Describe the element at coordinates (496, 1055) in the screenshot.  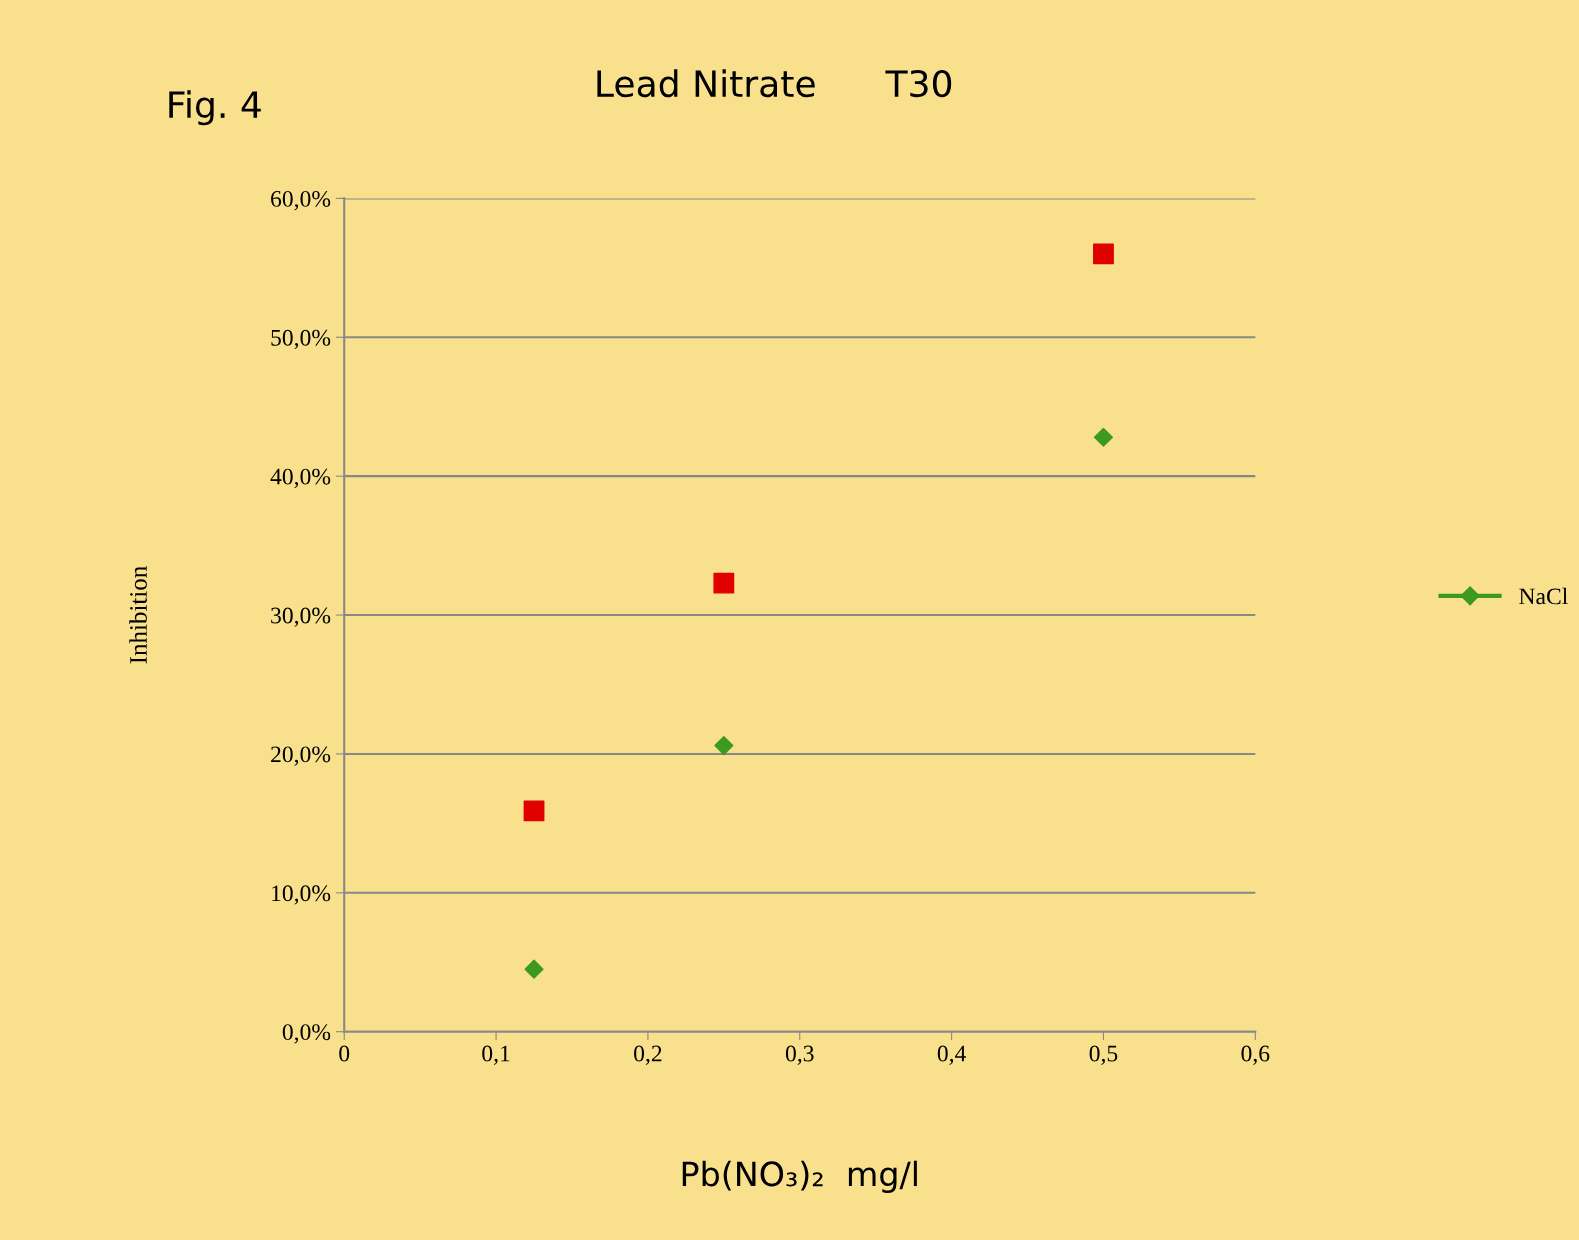
I see `x-tick-label: 0,1` at that location.